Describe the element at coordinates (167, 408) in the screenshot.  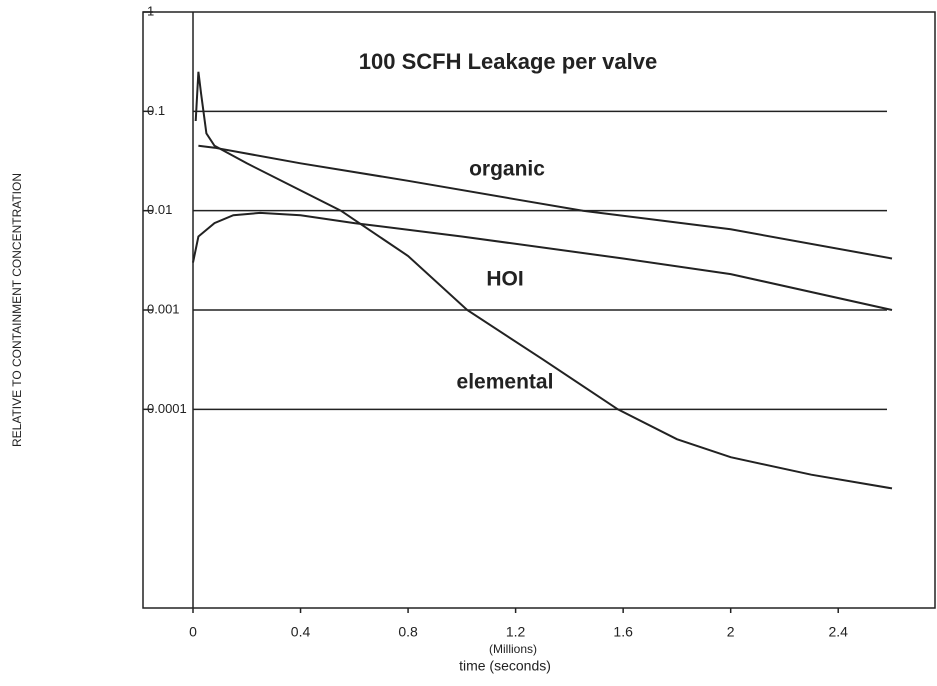
I see `y-tick-label: 0.0001` at that location.